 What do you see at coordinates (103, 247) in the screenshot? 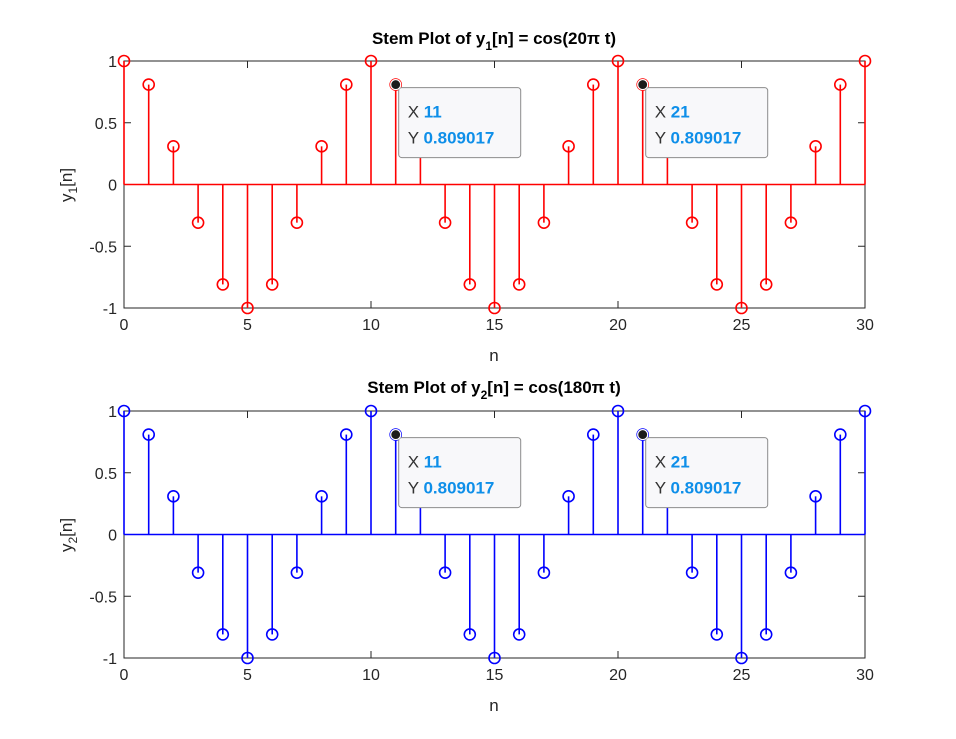
I see `subplot-1-y-tick-label: -0.5` at bounding box center [103, 247].